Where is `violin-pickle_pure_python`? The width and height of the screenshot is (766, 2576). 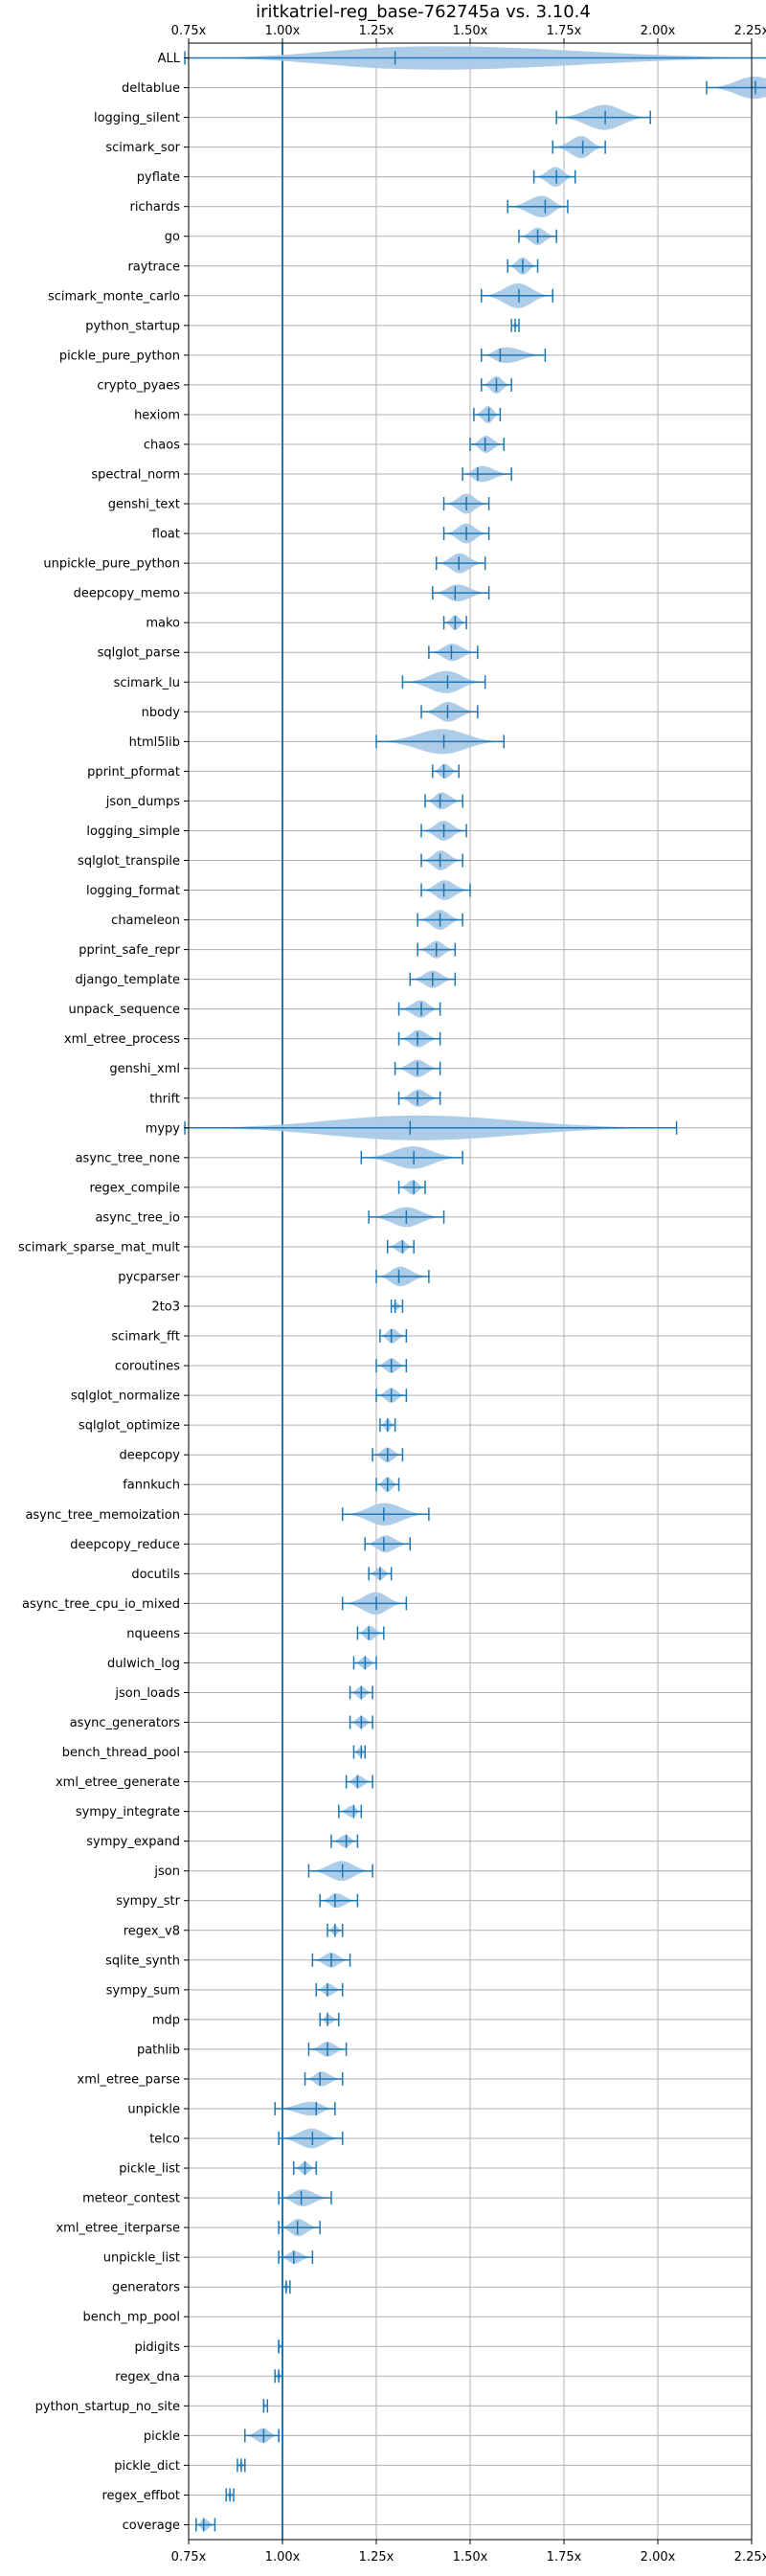
violin-pickle_pure_python is located at coordinates (514, 355).